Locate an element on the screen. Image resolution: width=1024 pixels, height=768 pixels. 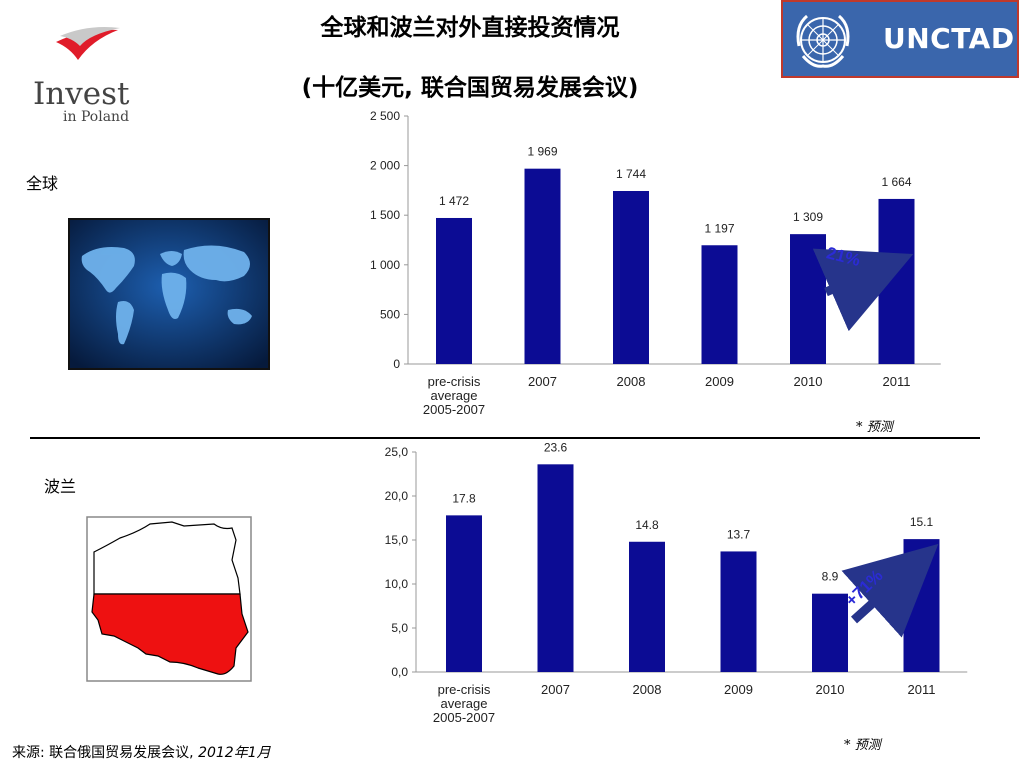
chart2-growth-arrow is located at coordinates (890, 590).